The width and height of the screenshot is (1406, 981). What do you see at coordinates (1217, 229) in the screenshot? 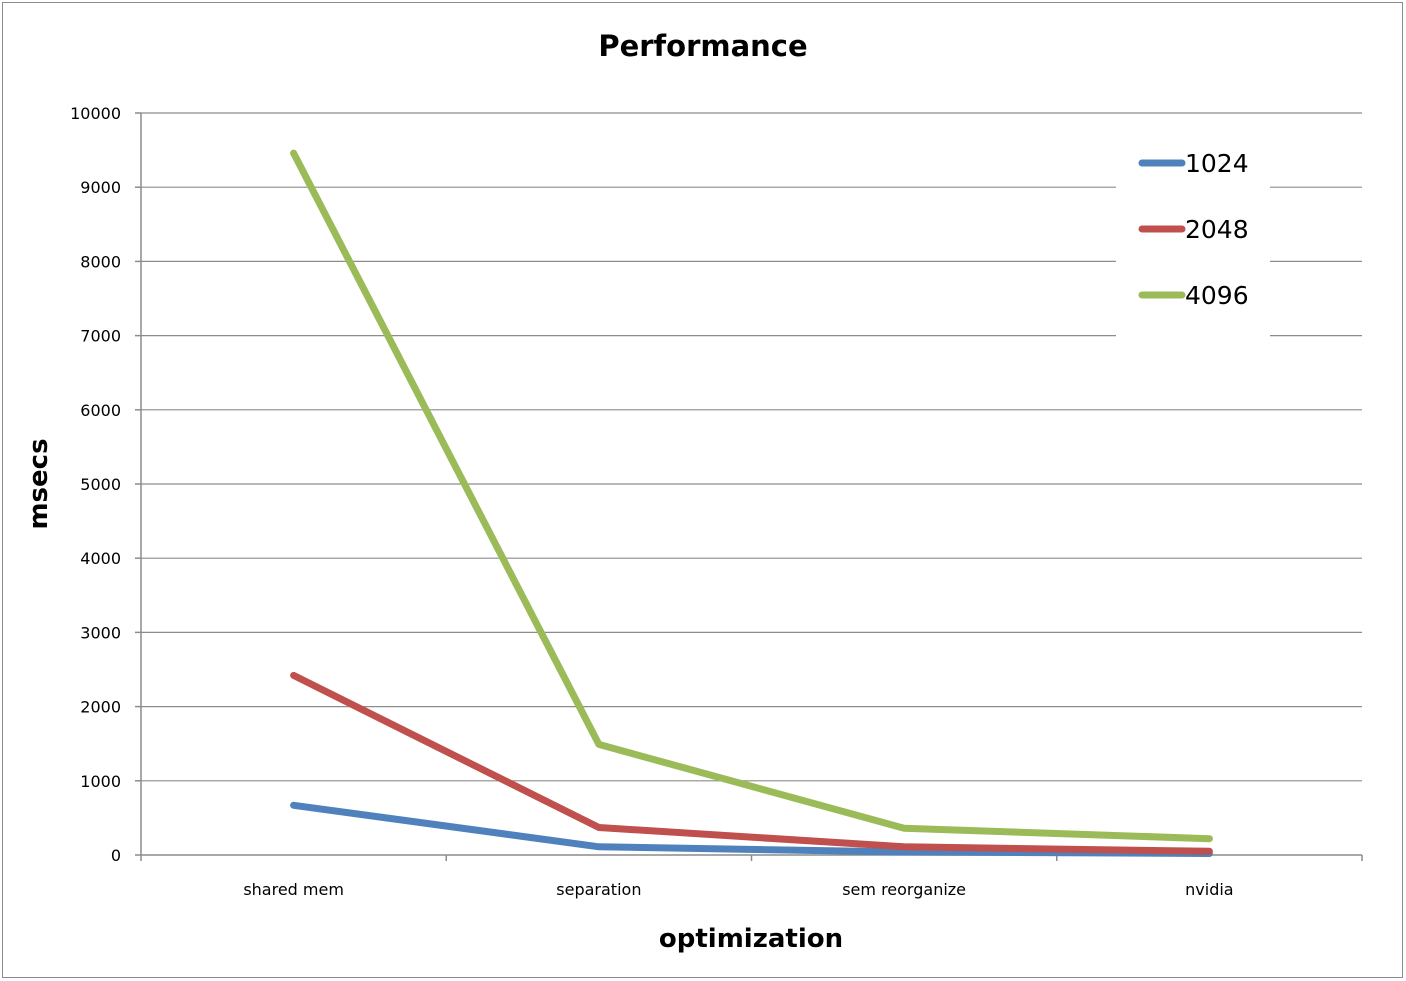
I see `legend-label-2048: 2048` at bounding box center [1217, 229].